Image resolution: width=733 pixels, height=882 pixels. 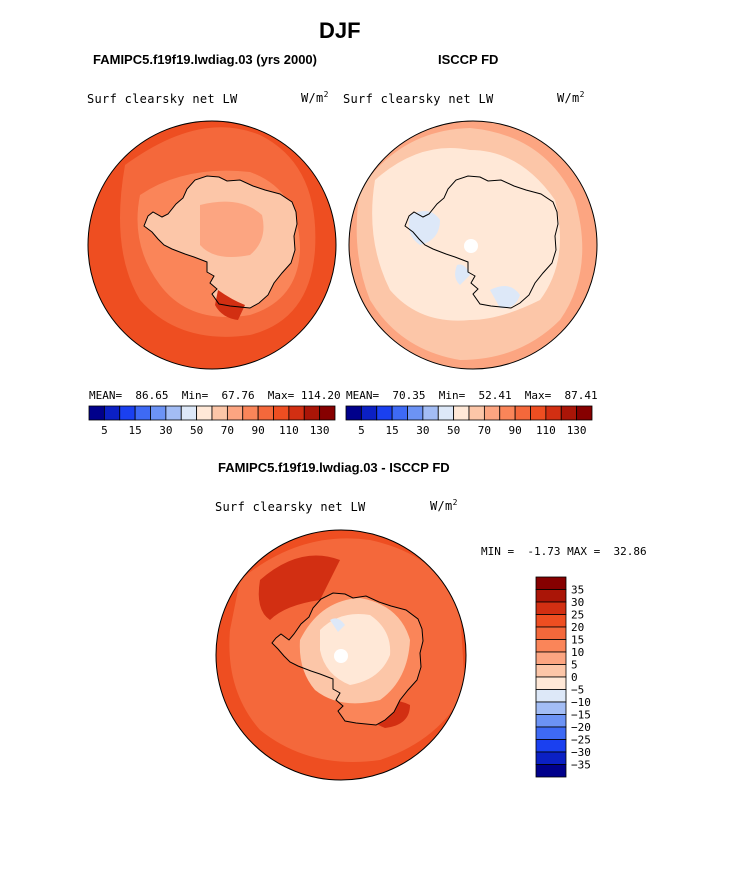 What do you see at coordinates (505, 297) in the screenshot?
I see `p2-fill-low-east` at bounding box center [505, 297].